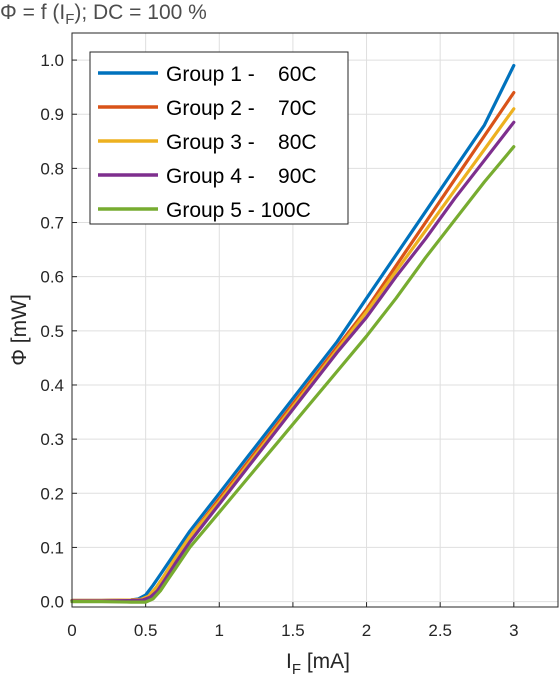  I want to click on chart-title: Φ = f (IF); DC = 100 %, so click(103, 14).